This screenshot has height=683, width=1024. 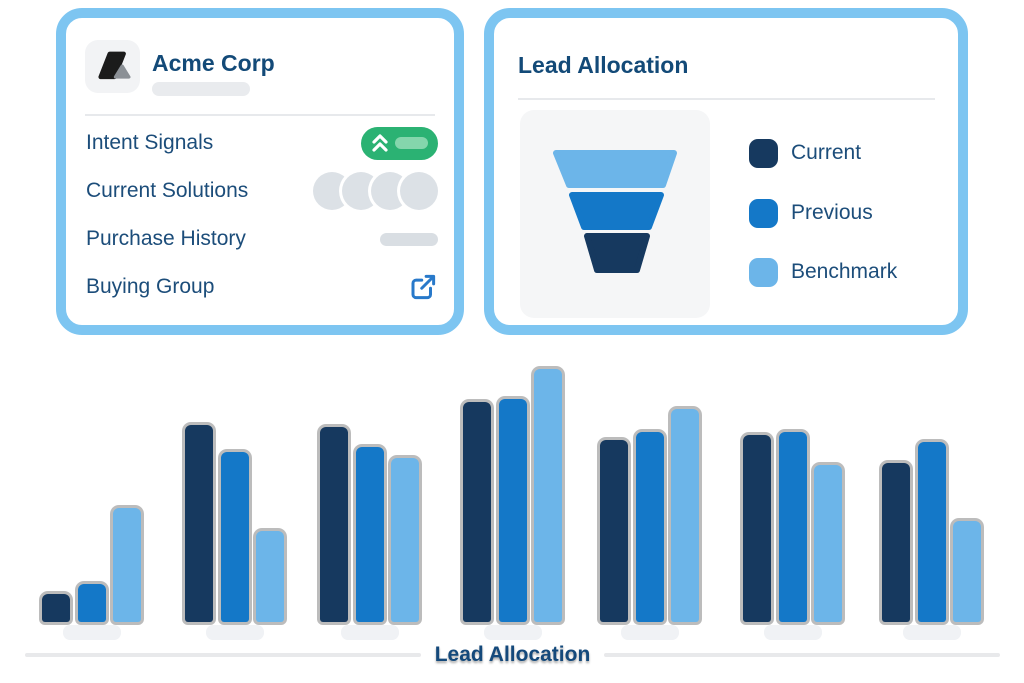 What do you see at coordinates (826, 152) in the screenshot?
I see `legend-label: Current` at bounding box center [826, 152].